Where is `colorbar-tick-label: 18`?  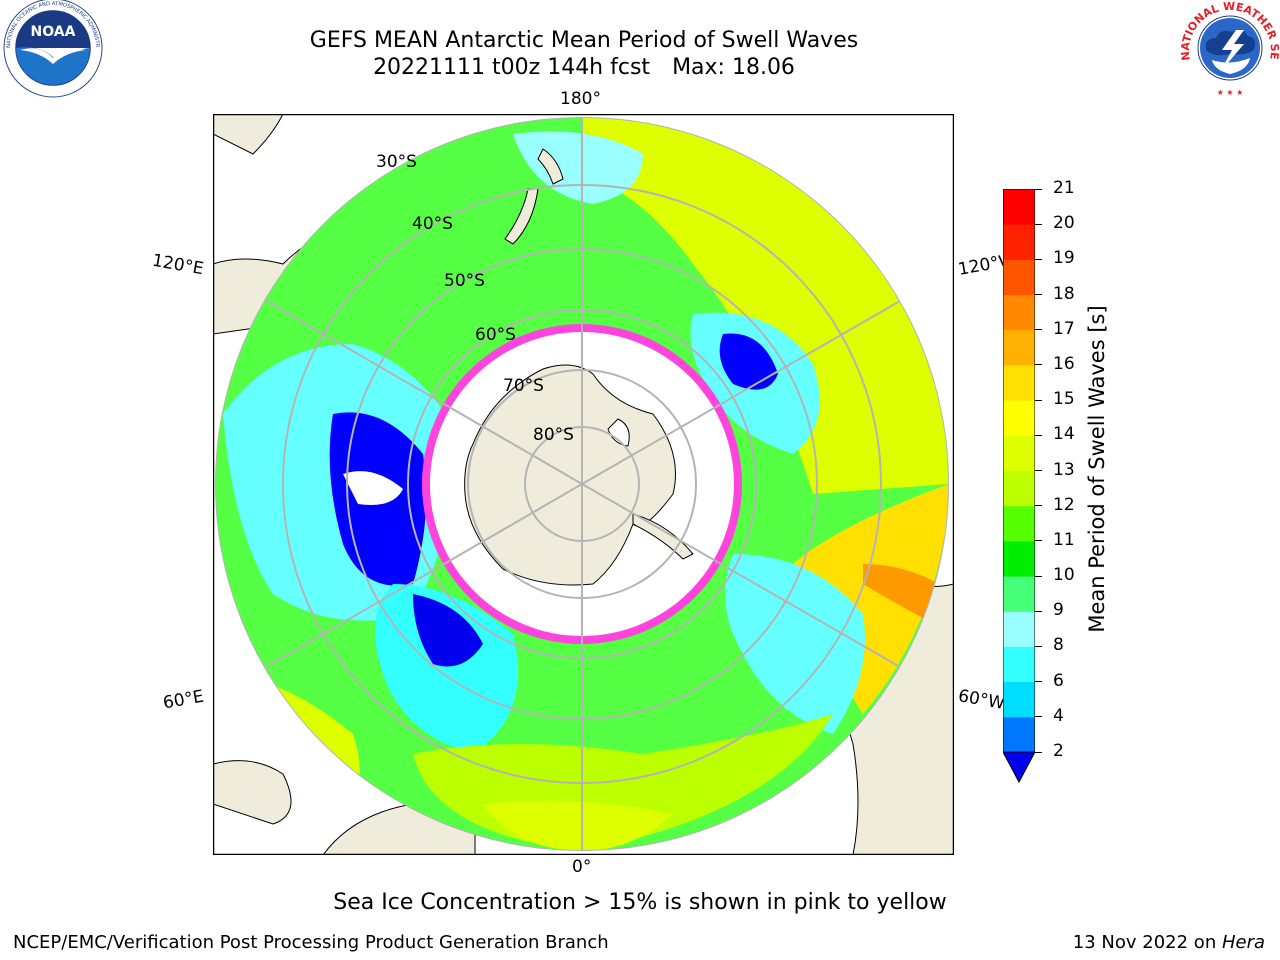 colorbar-tick-label: 18 is located at coordinates (1064, 293).